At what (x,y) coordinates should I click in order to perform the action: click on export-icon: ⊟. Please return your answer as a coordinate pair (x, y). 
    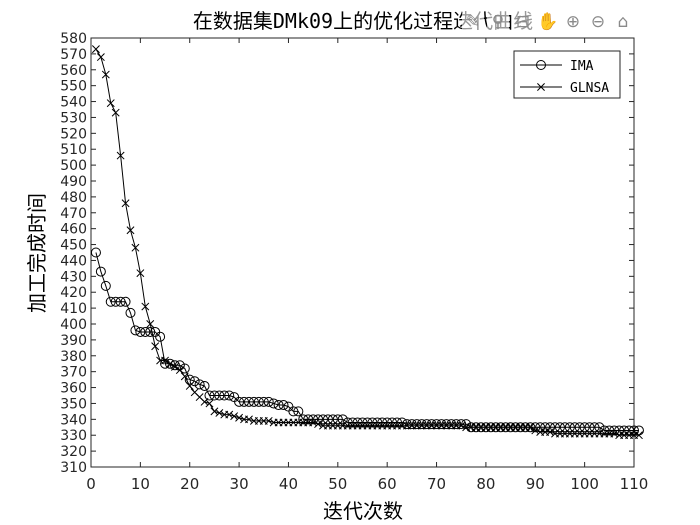
    Looking at the image, I should click on (523, 22).